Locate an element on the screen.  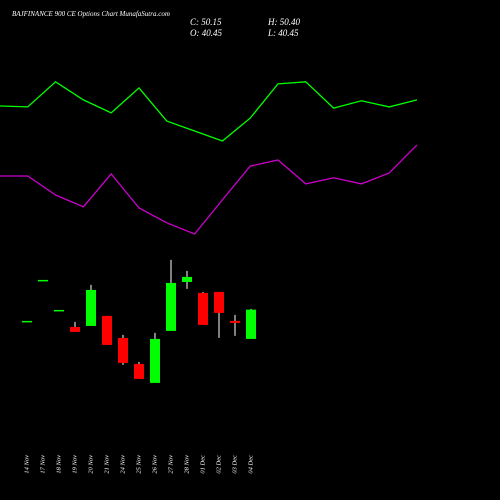
close-label: C: 50.15 is located at coordinates (206, 22).